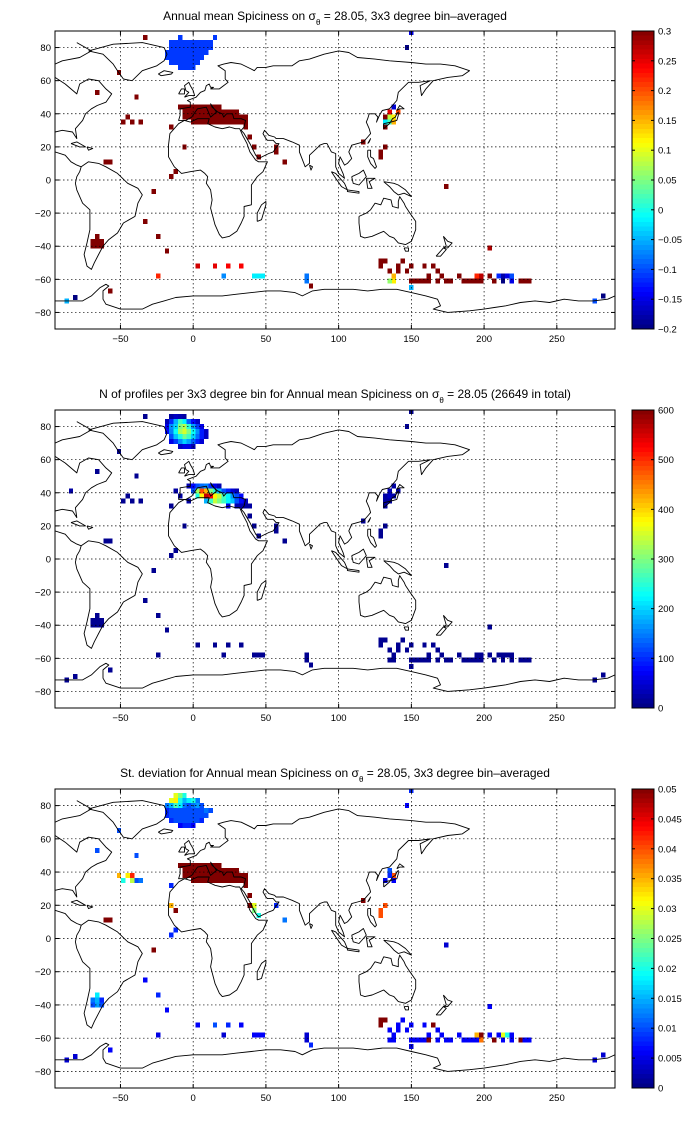  What do you see at coordinates (43, 1005) in the screenshot?
I see `y-tick-label: −40` at bounding box center [43, 1005].